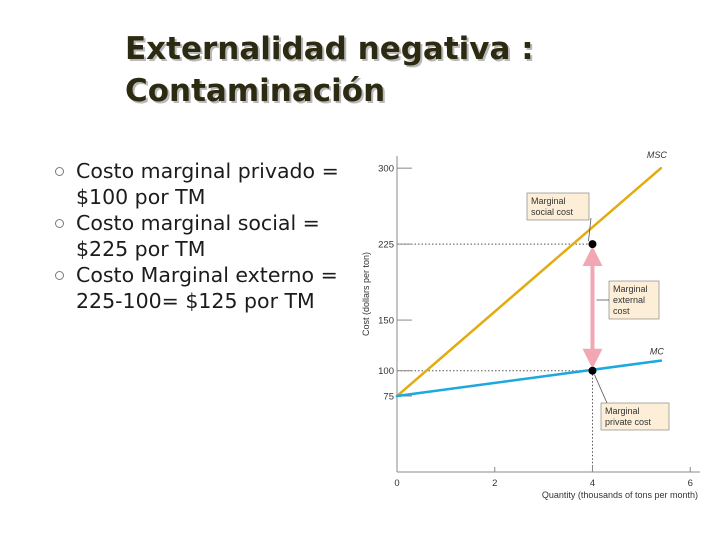 This screenshot has height=546, width=728. Describe the element at coordinates (590, 229) in the screenshot. I see `annotation-social-leader` at that location.